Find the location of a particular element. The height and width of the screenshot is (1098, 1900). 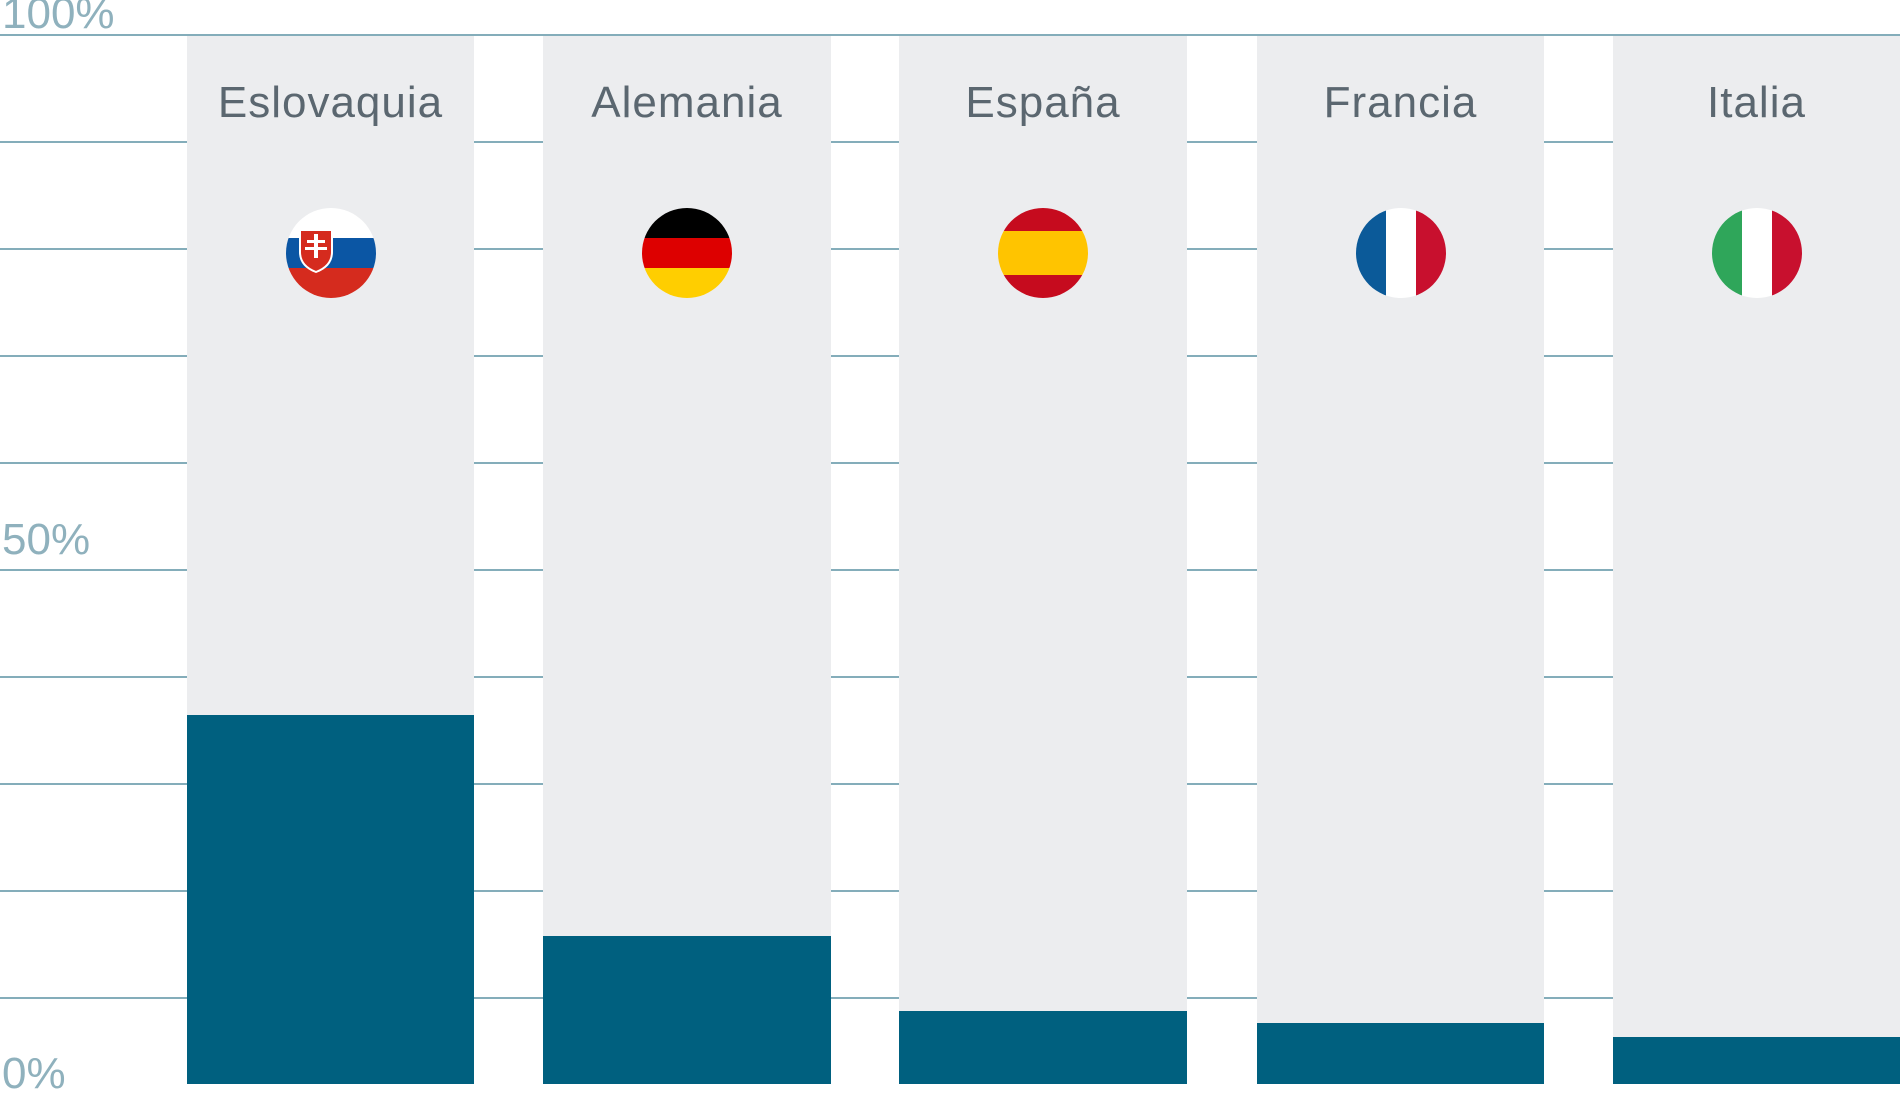

country-label: España is located at coordinates (1043, 102).